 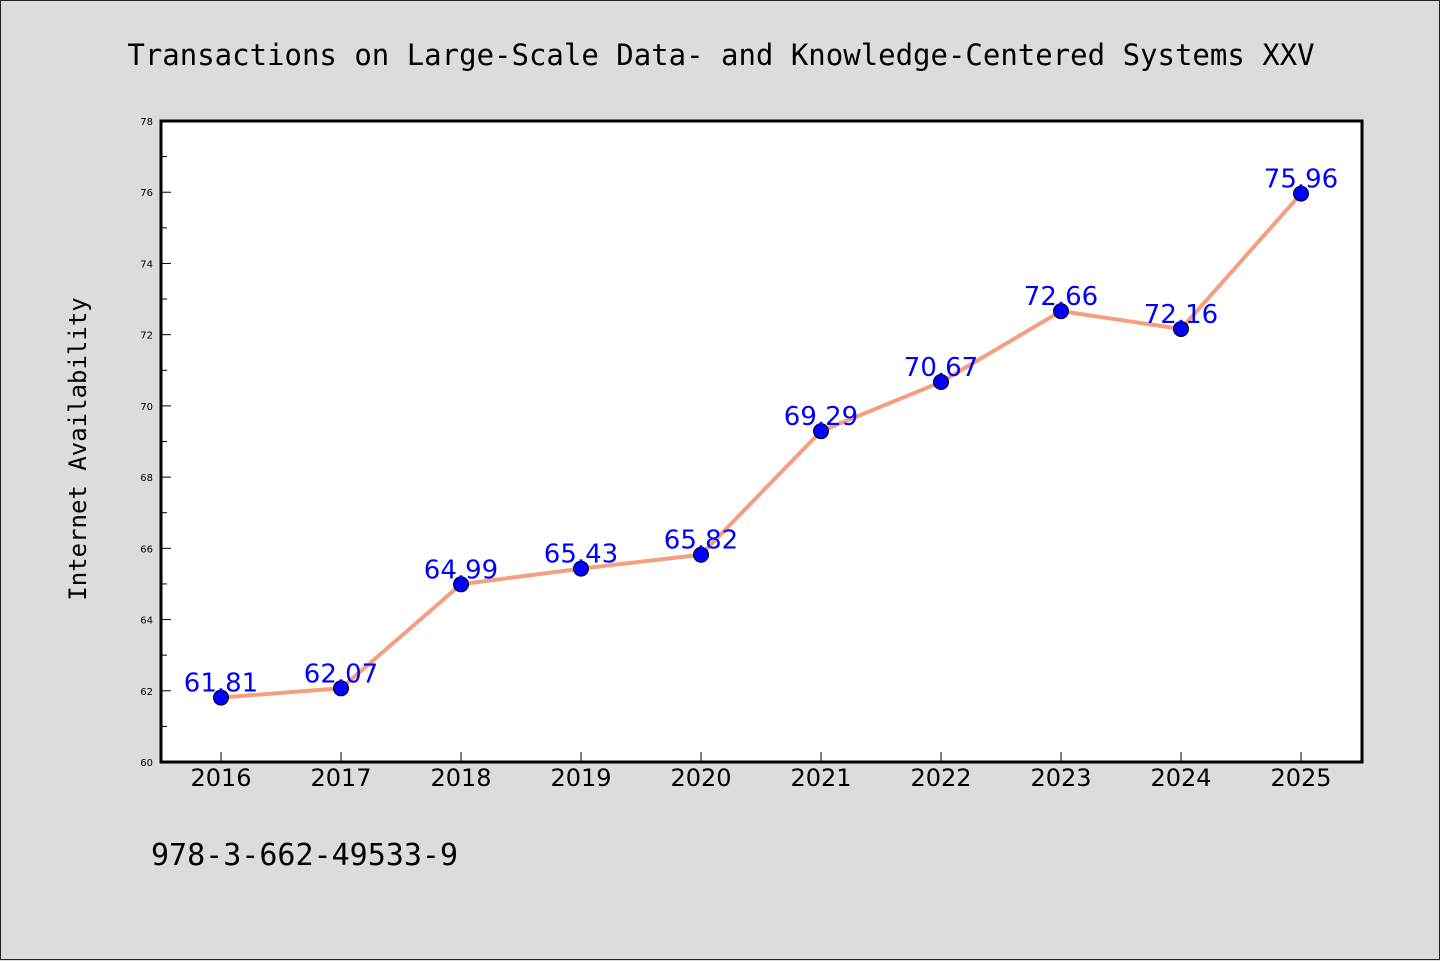 I want to click on data-label: 69.29, so click(x=821, y=417).